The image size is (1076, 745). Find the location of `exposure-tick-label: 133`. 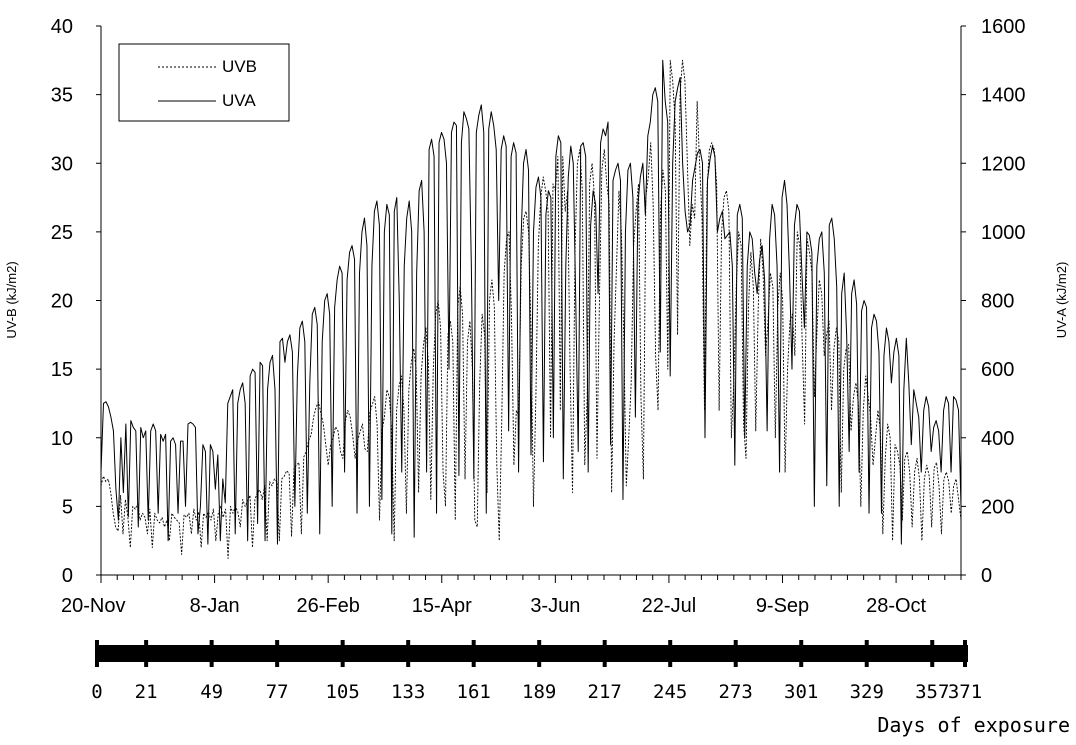

exposure-tick-label: 133 is located at coordinates (408, 692).